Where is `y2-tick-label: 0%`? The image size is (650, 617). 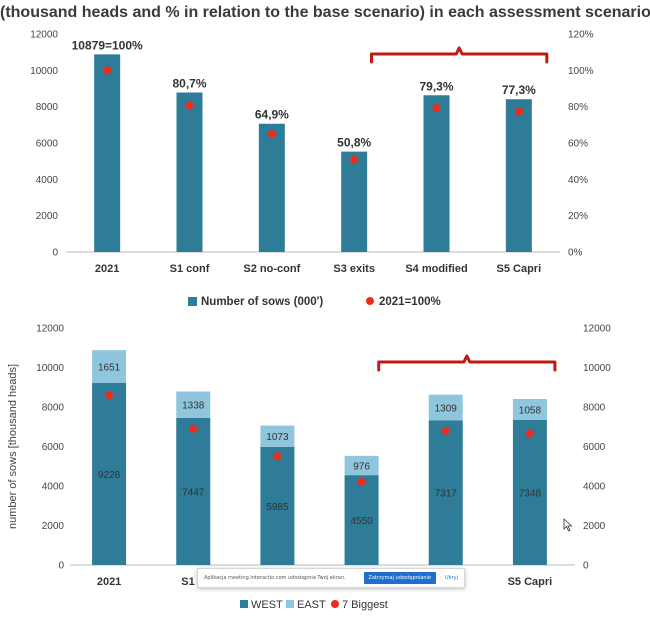 y2-tick-label: 0% is located at coordinates (575, 253).